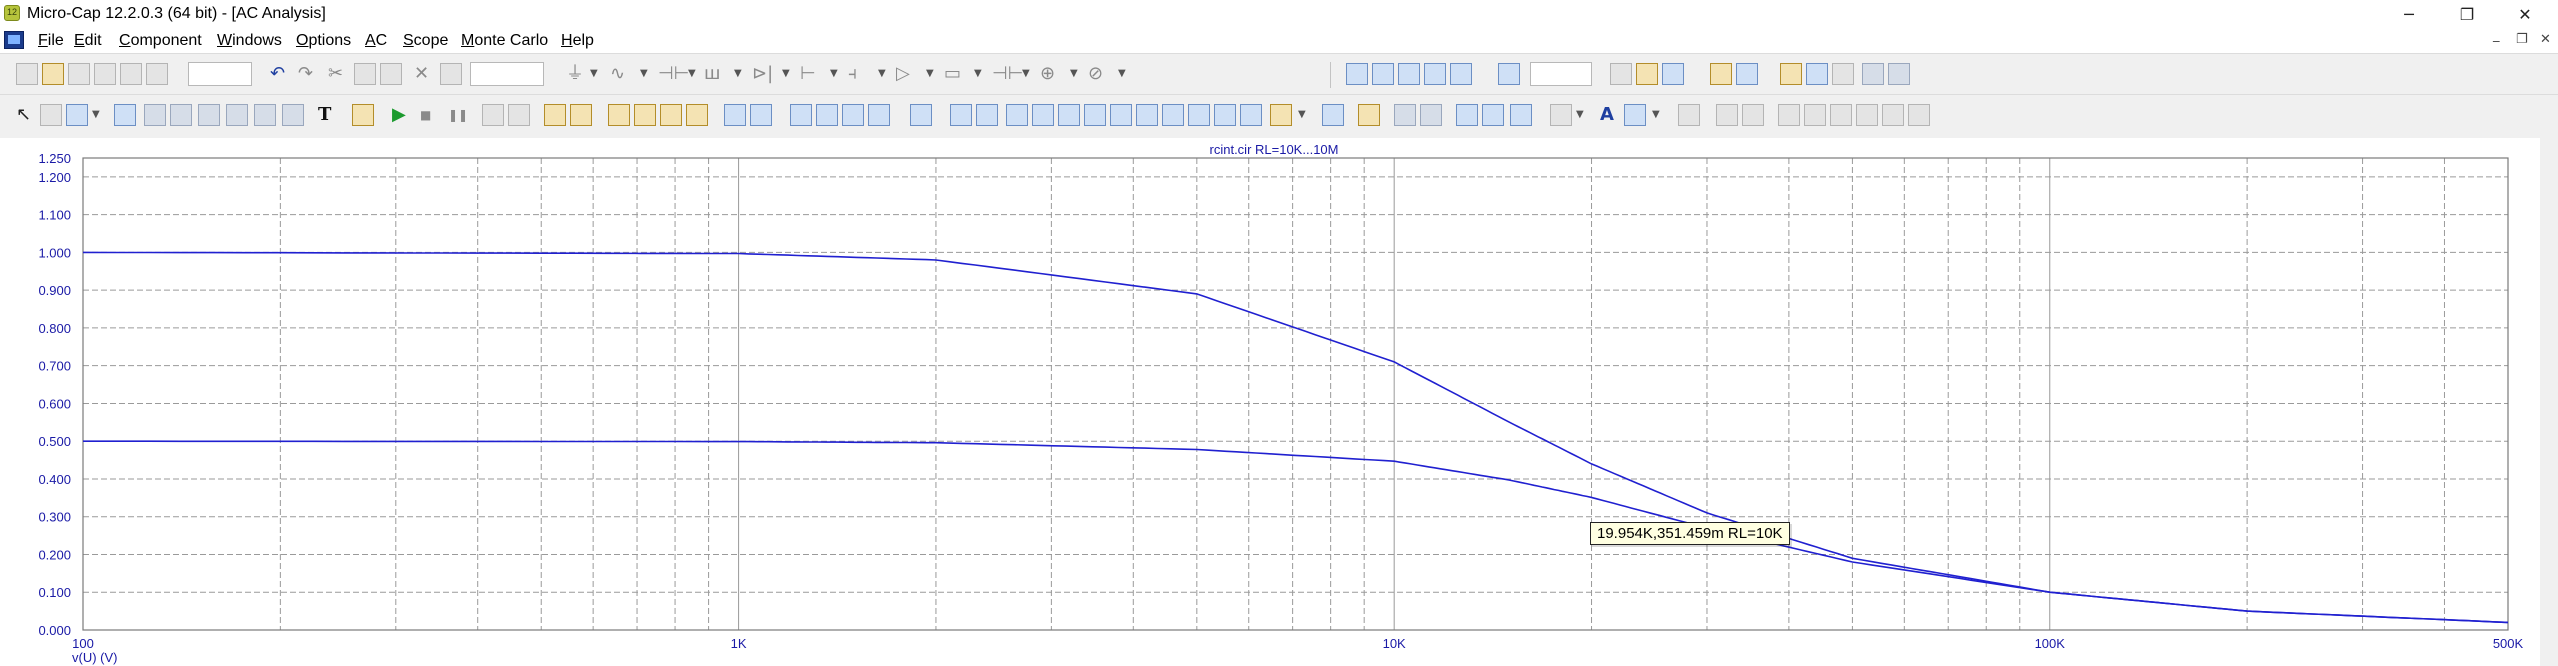  I want to click on plot-window-icon, so click(1873, 74).